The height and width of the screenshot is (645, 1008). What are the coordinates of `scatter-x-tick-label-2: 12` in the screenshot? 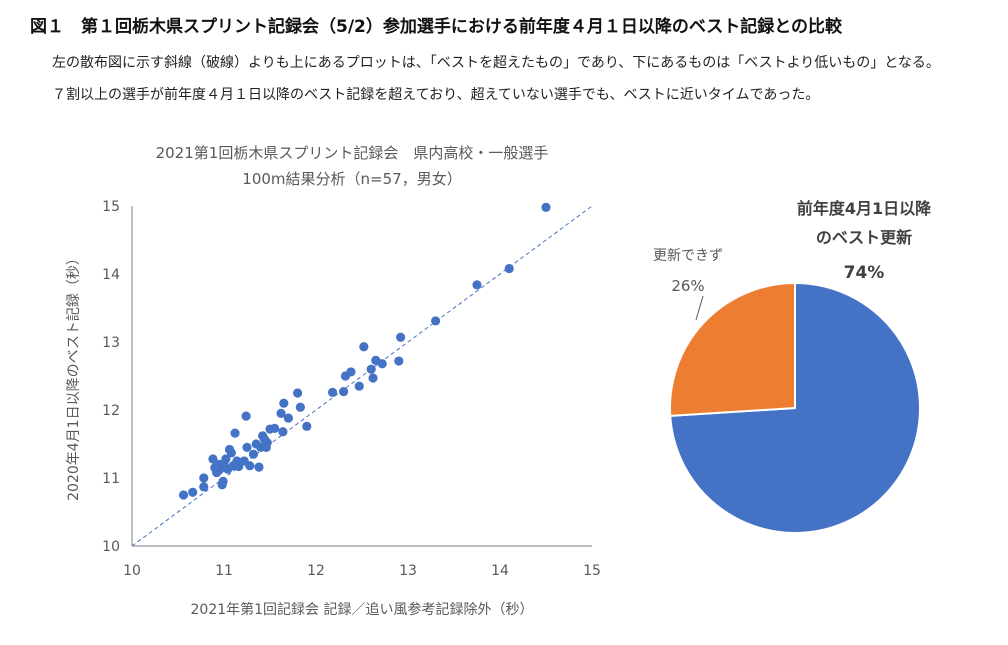 It's located at (316, 571).